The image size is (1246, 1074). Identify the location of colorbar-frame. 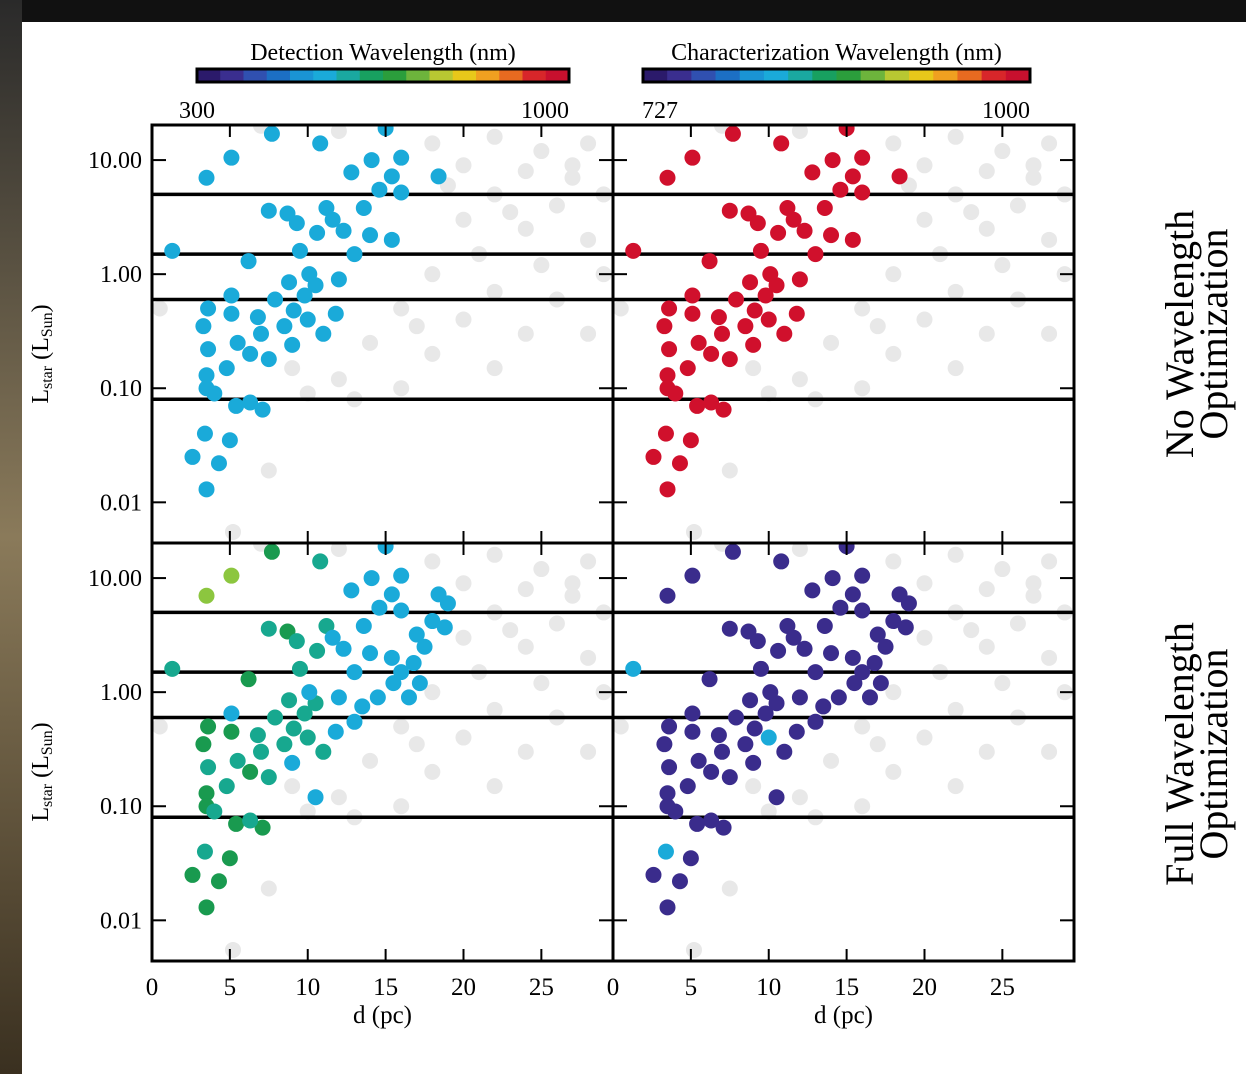
(836, 75).